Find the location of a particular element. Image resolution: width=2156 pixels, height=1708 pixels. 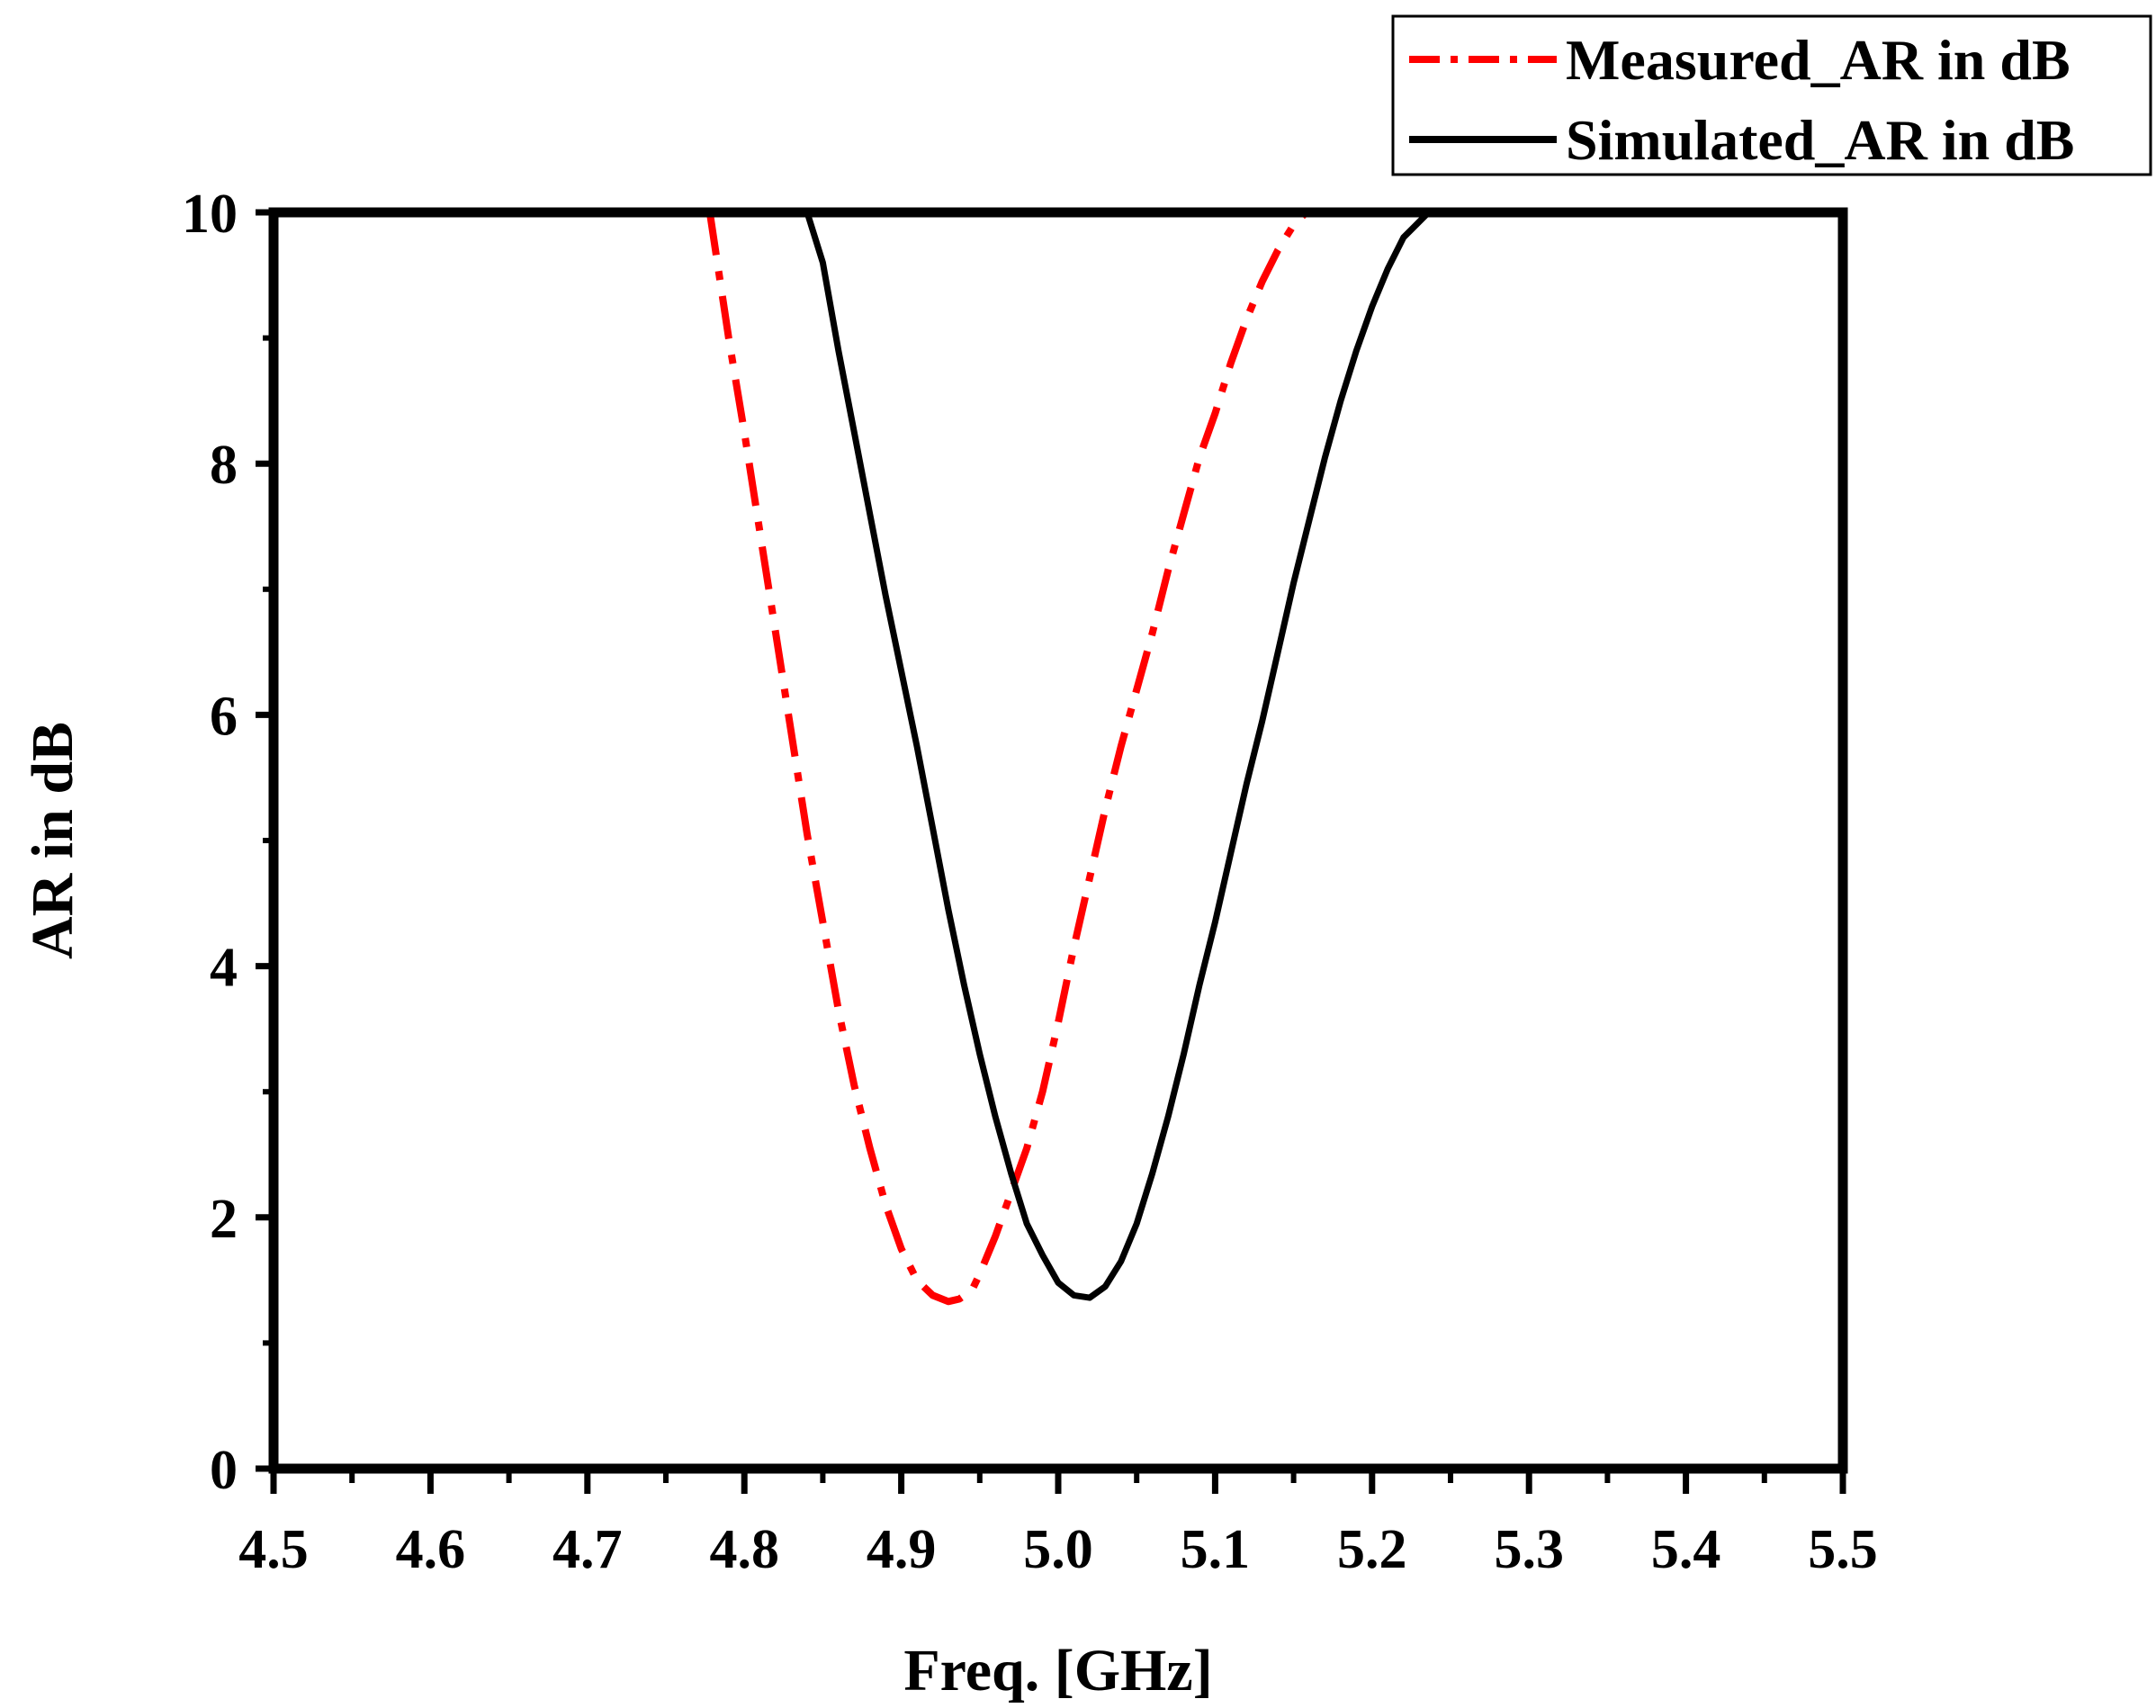

x-axis-title: Freq. [GHz] is located at coordinates (1057, 1671).